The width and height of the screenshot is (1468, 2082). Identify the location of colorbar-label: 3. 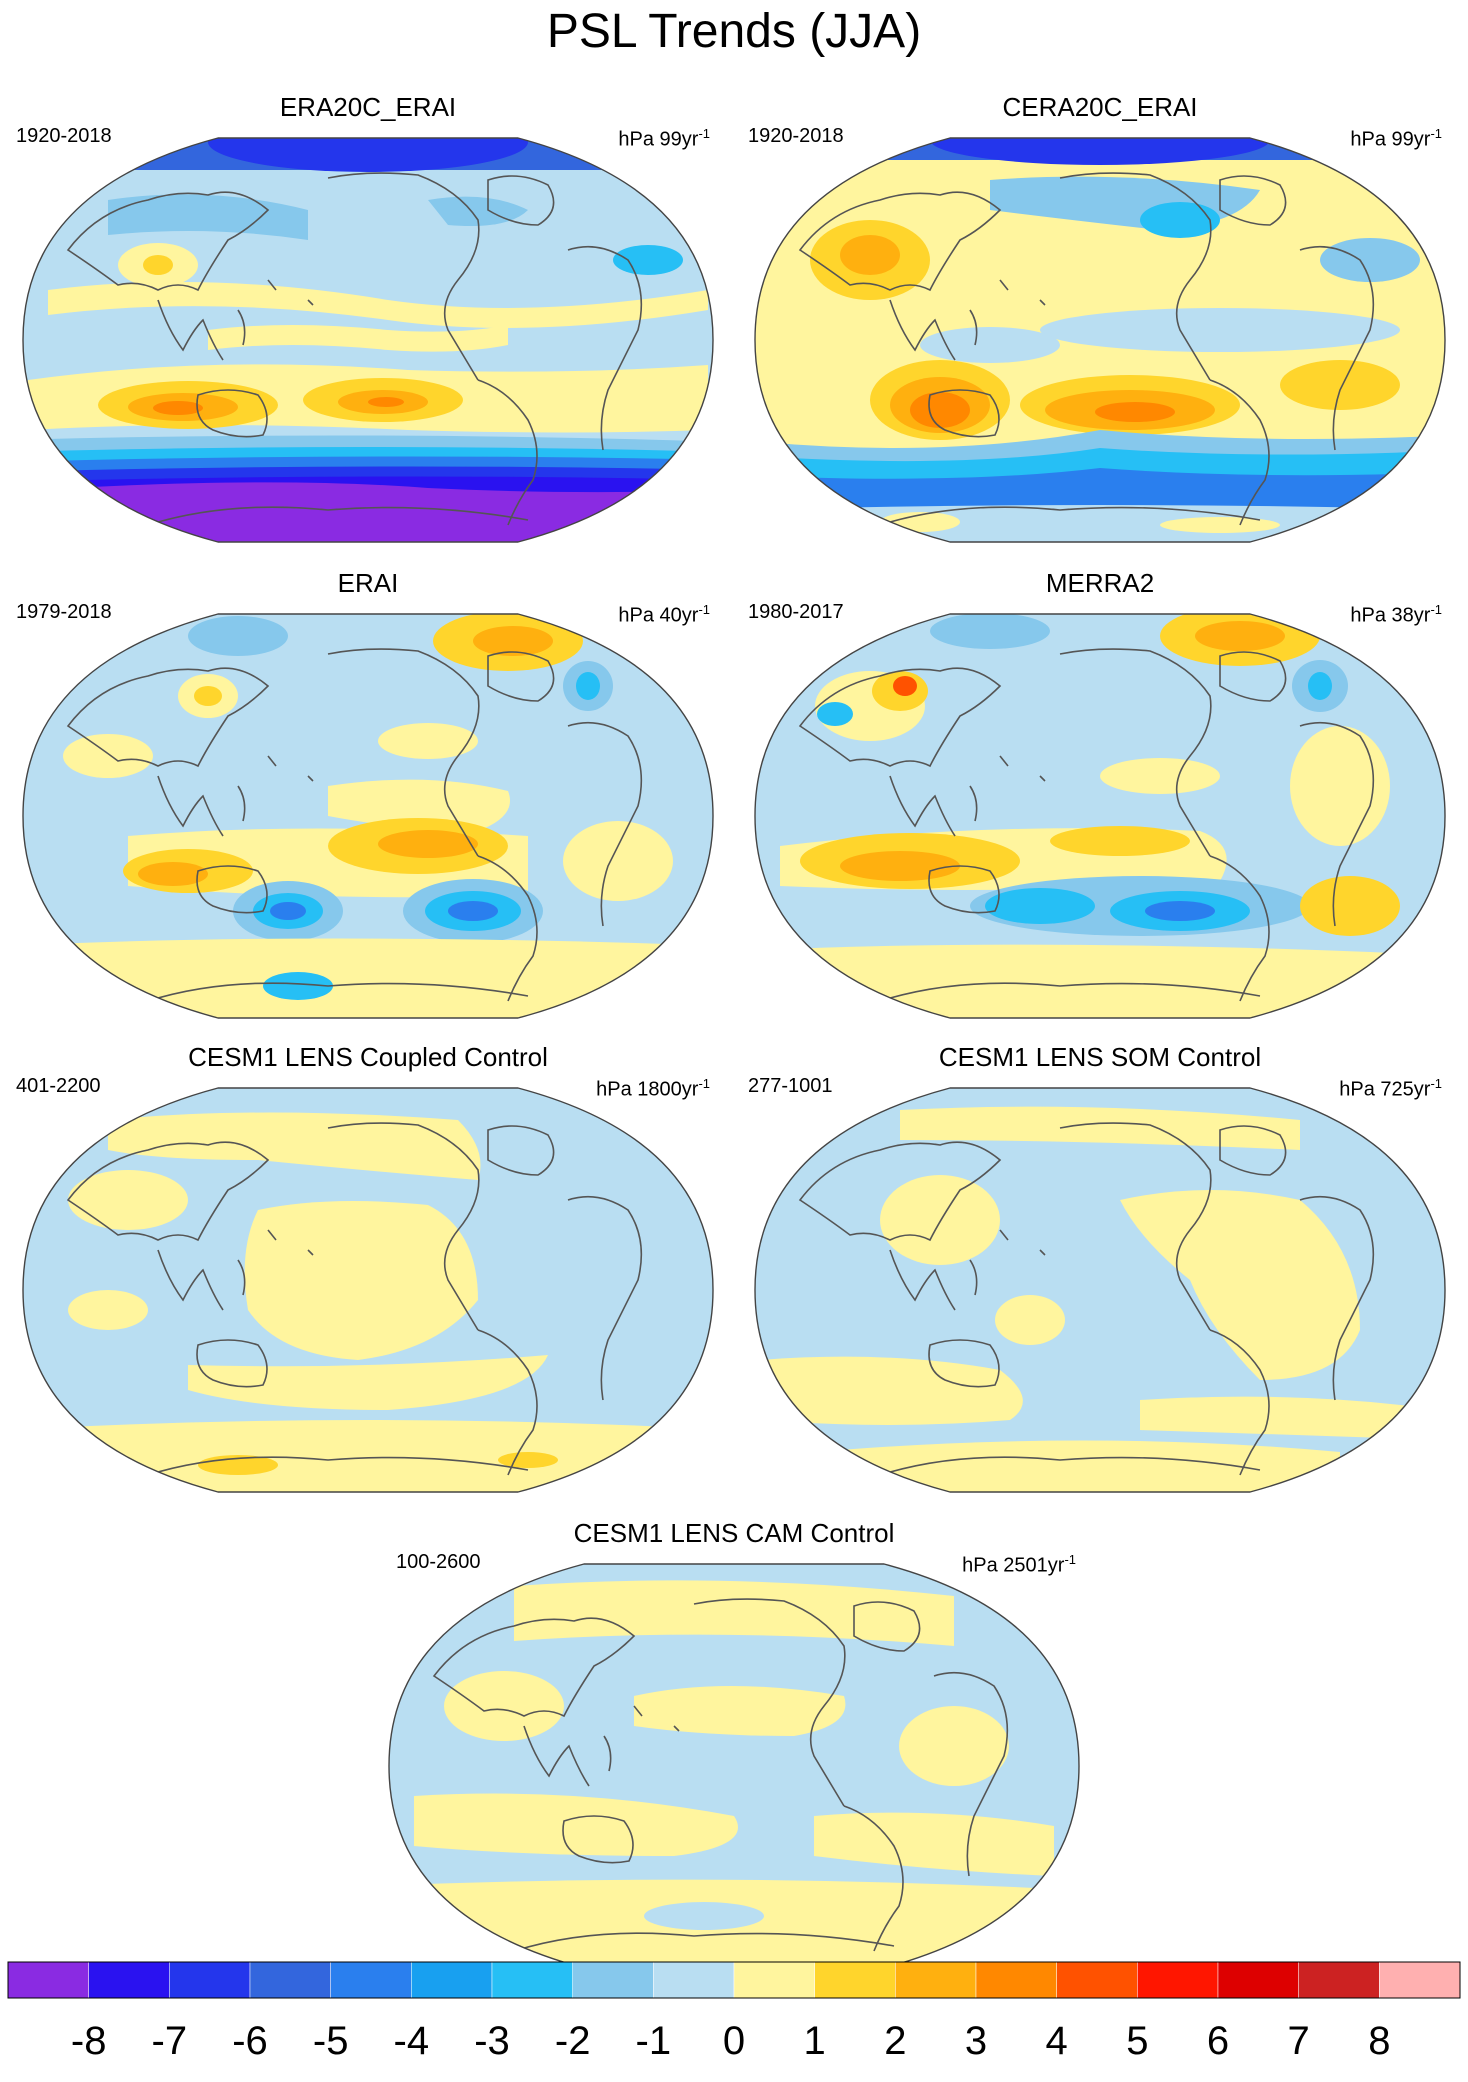
(976, 2041).